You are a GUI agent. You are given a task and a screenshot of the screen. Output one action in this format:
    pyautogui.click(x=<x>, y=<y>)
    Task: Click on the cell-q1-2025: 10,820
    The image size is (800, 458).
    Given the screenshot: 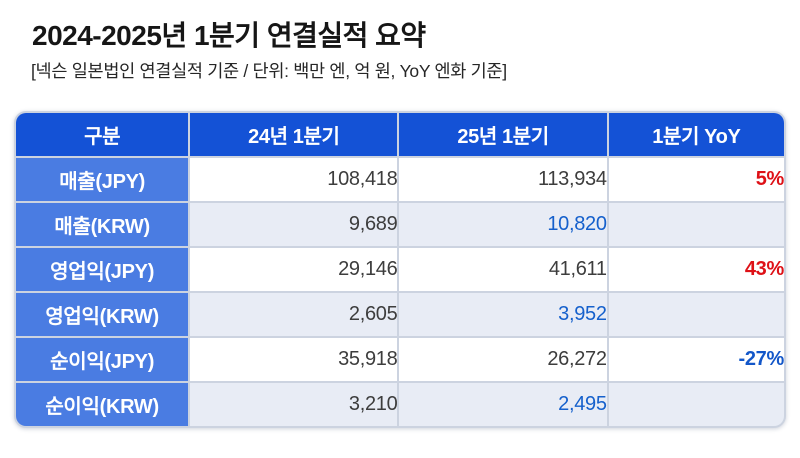 What is the action you would take?
    pyautogui.click(x=503, y=224)
    